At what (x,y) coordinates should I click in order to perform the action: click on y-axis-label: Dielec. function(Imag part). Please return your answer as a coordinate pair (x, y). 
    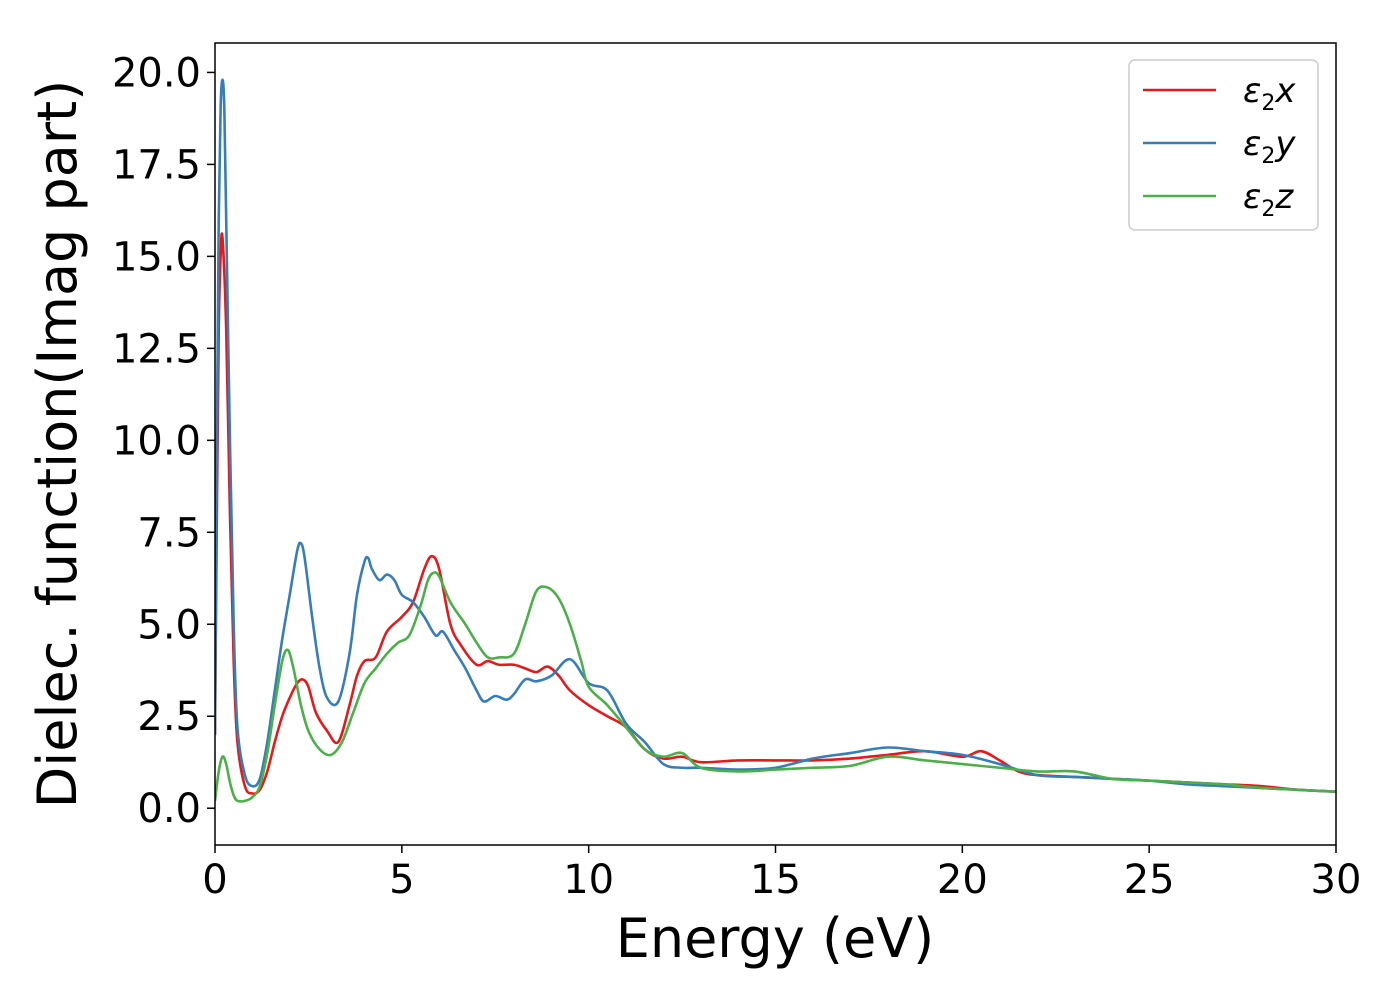
    Looking at the image, I should click on (57, 444).